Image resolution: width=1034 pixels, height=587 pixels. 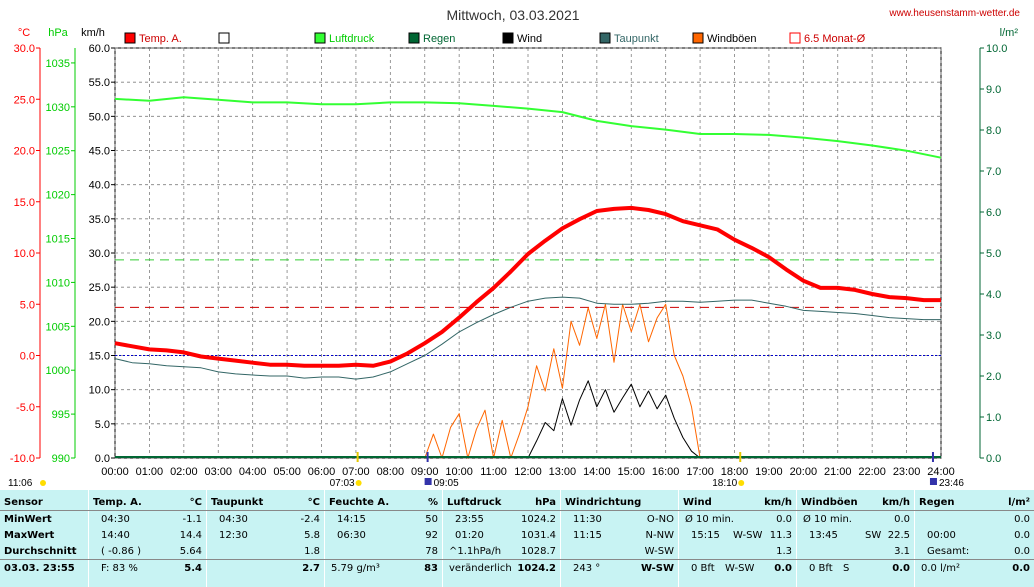 What do you see at coordinates (493, 472) in the screenshot?
I see `time-tick-label: 11:00` at bounding box center [493, 472].